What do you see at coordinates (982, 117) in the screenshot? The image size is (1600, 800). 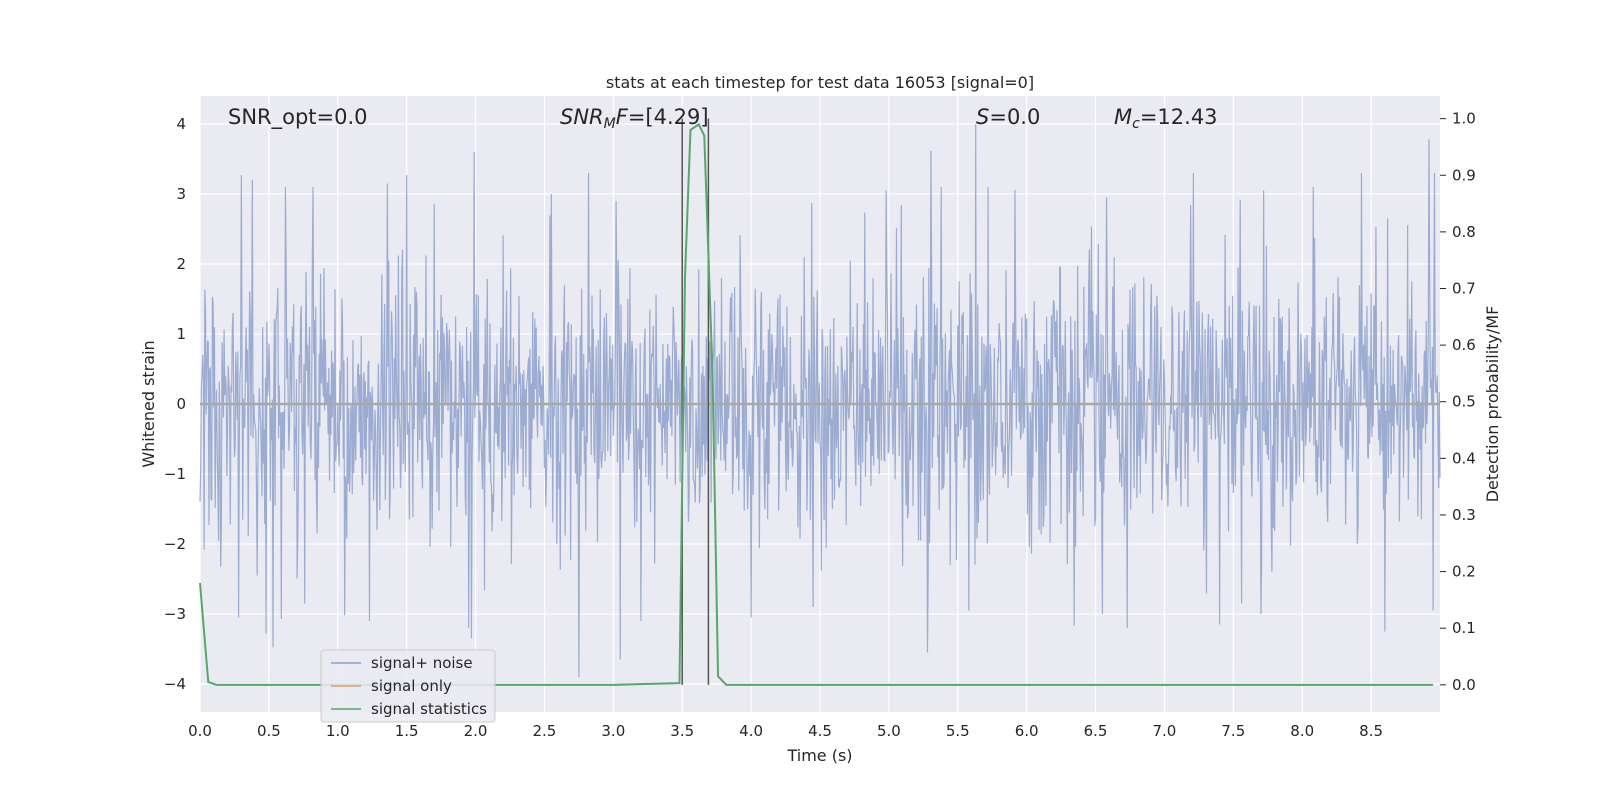 I see `annotation-s-main: S` at bounding box center [982, 117].